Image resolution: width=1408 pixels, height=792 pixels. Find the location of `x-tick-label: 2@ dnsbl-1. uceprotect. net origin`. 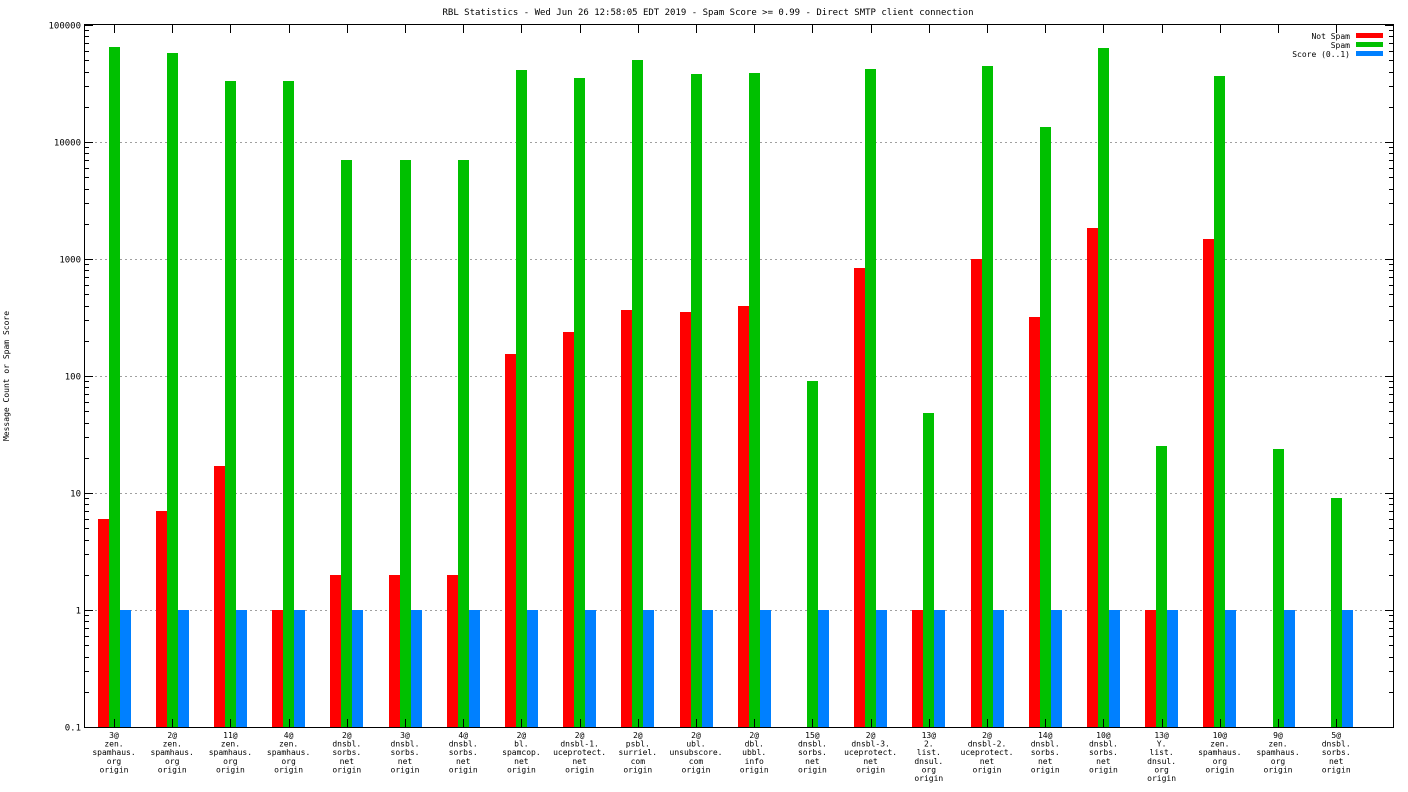

x-tick-label: 2@ dnsbl-1. uceprotect. net origin is located at coordinates (579, 752).